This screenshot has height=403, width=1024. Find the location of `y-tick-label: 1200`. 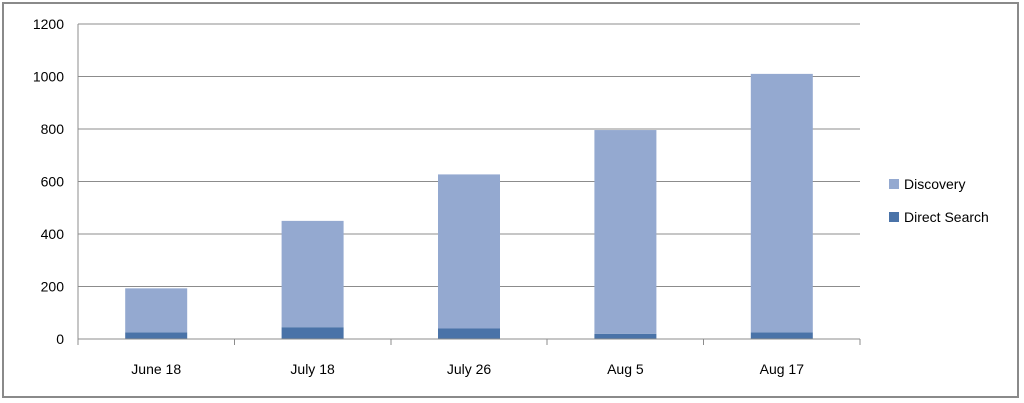

y-tick-label: 1200 is located at coordinates (48, 24).